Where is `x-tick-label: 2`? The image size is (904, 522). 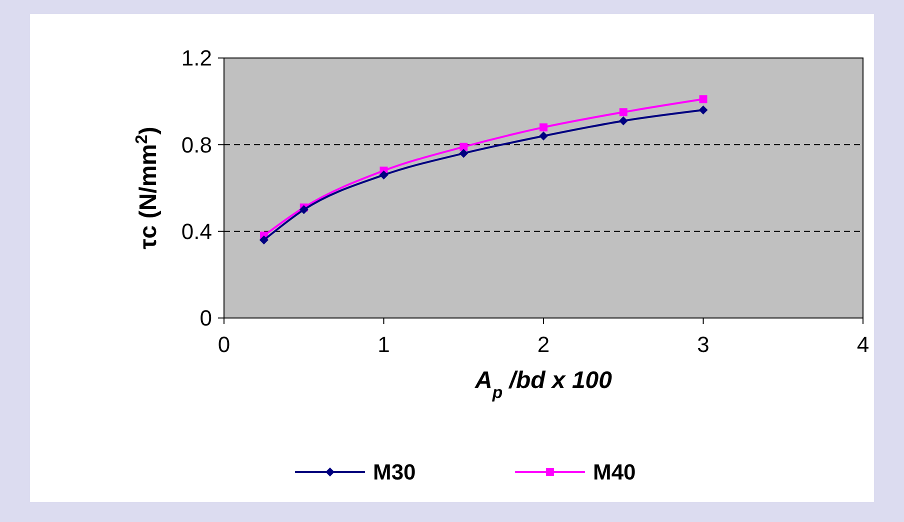
x-tick-label: 2 is located at coordinates (543, 344).